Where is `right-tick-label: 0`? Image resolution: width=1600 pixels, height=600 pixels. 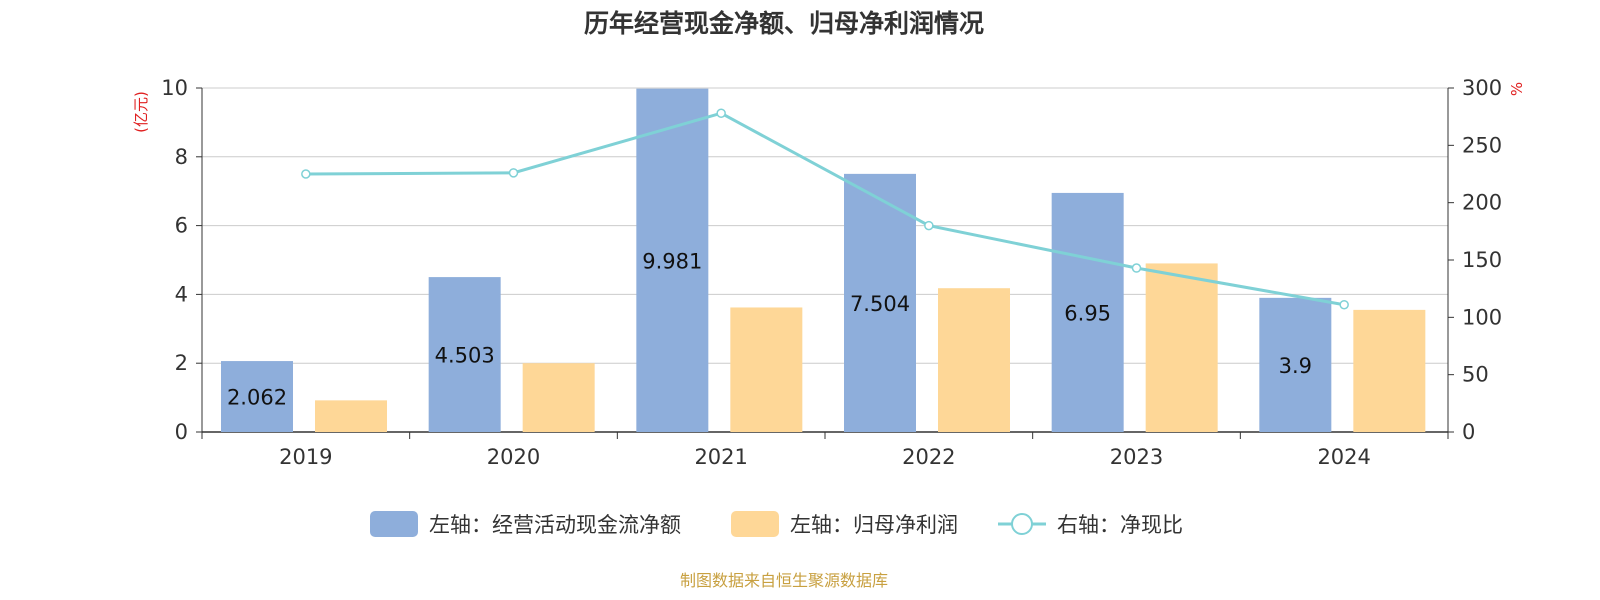
right-tick-label: 0 is located at coordinates (1468, 432).